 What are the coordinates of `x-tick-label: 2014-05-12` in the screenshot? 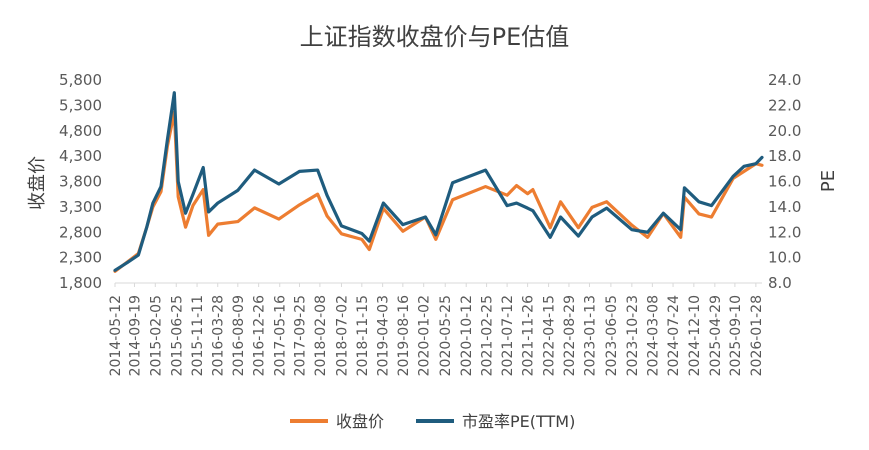 It's located at (116, 335).